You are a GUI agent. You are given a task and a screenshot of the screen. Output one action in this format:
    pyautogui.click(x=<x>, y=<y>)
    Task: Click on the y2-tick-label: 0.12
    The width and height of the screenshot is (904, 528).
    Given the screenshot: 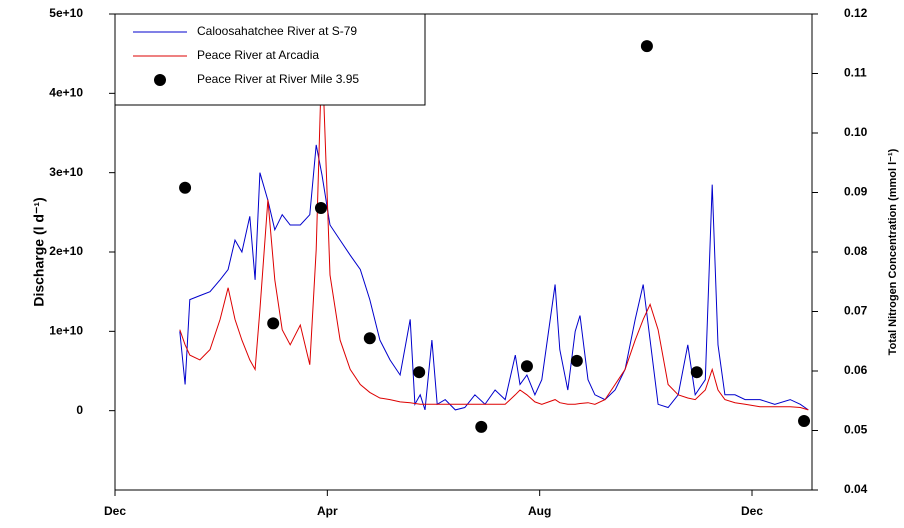 What is the action you would take?
    pyautogui.click(x=856, y=13)
    